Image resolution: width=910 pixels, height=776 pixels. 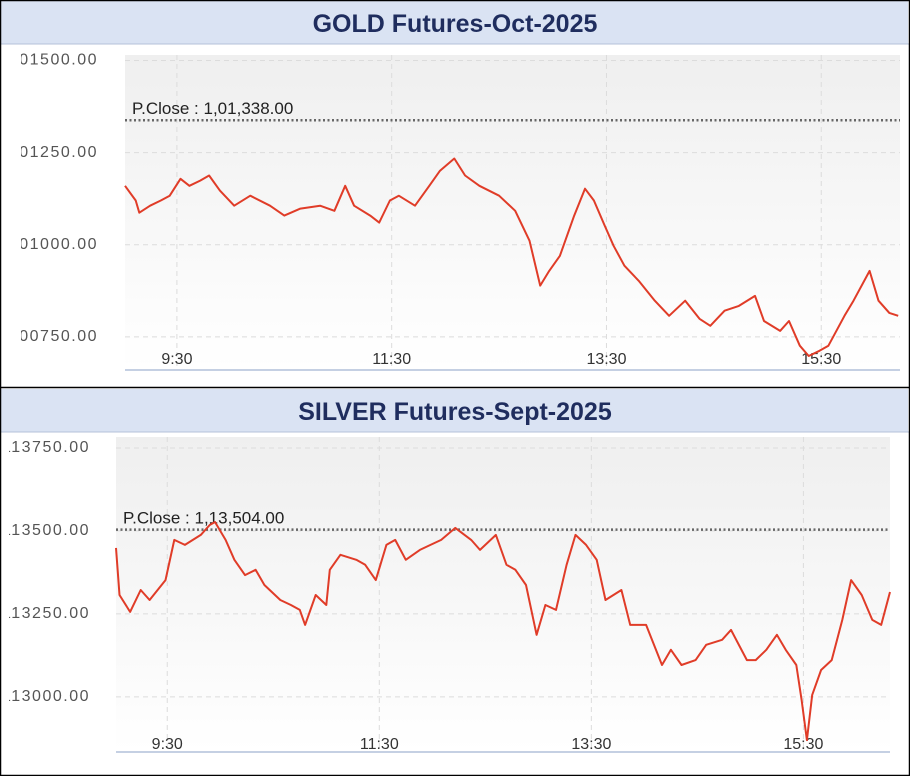 What do you see at coordinates (53, 336) in the screenshot?
I see `y-tick-label: 100750.00` at bounding box center [53, 336].